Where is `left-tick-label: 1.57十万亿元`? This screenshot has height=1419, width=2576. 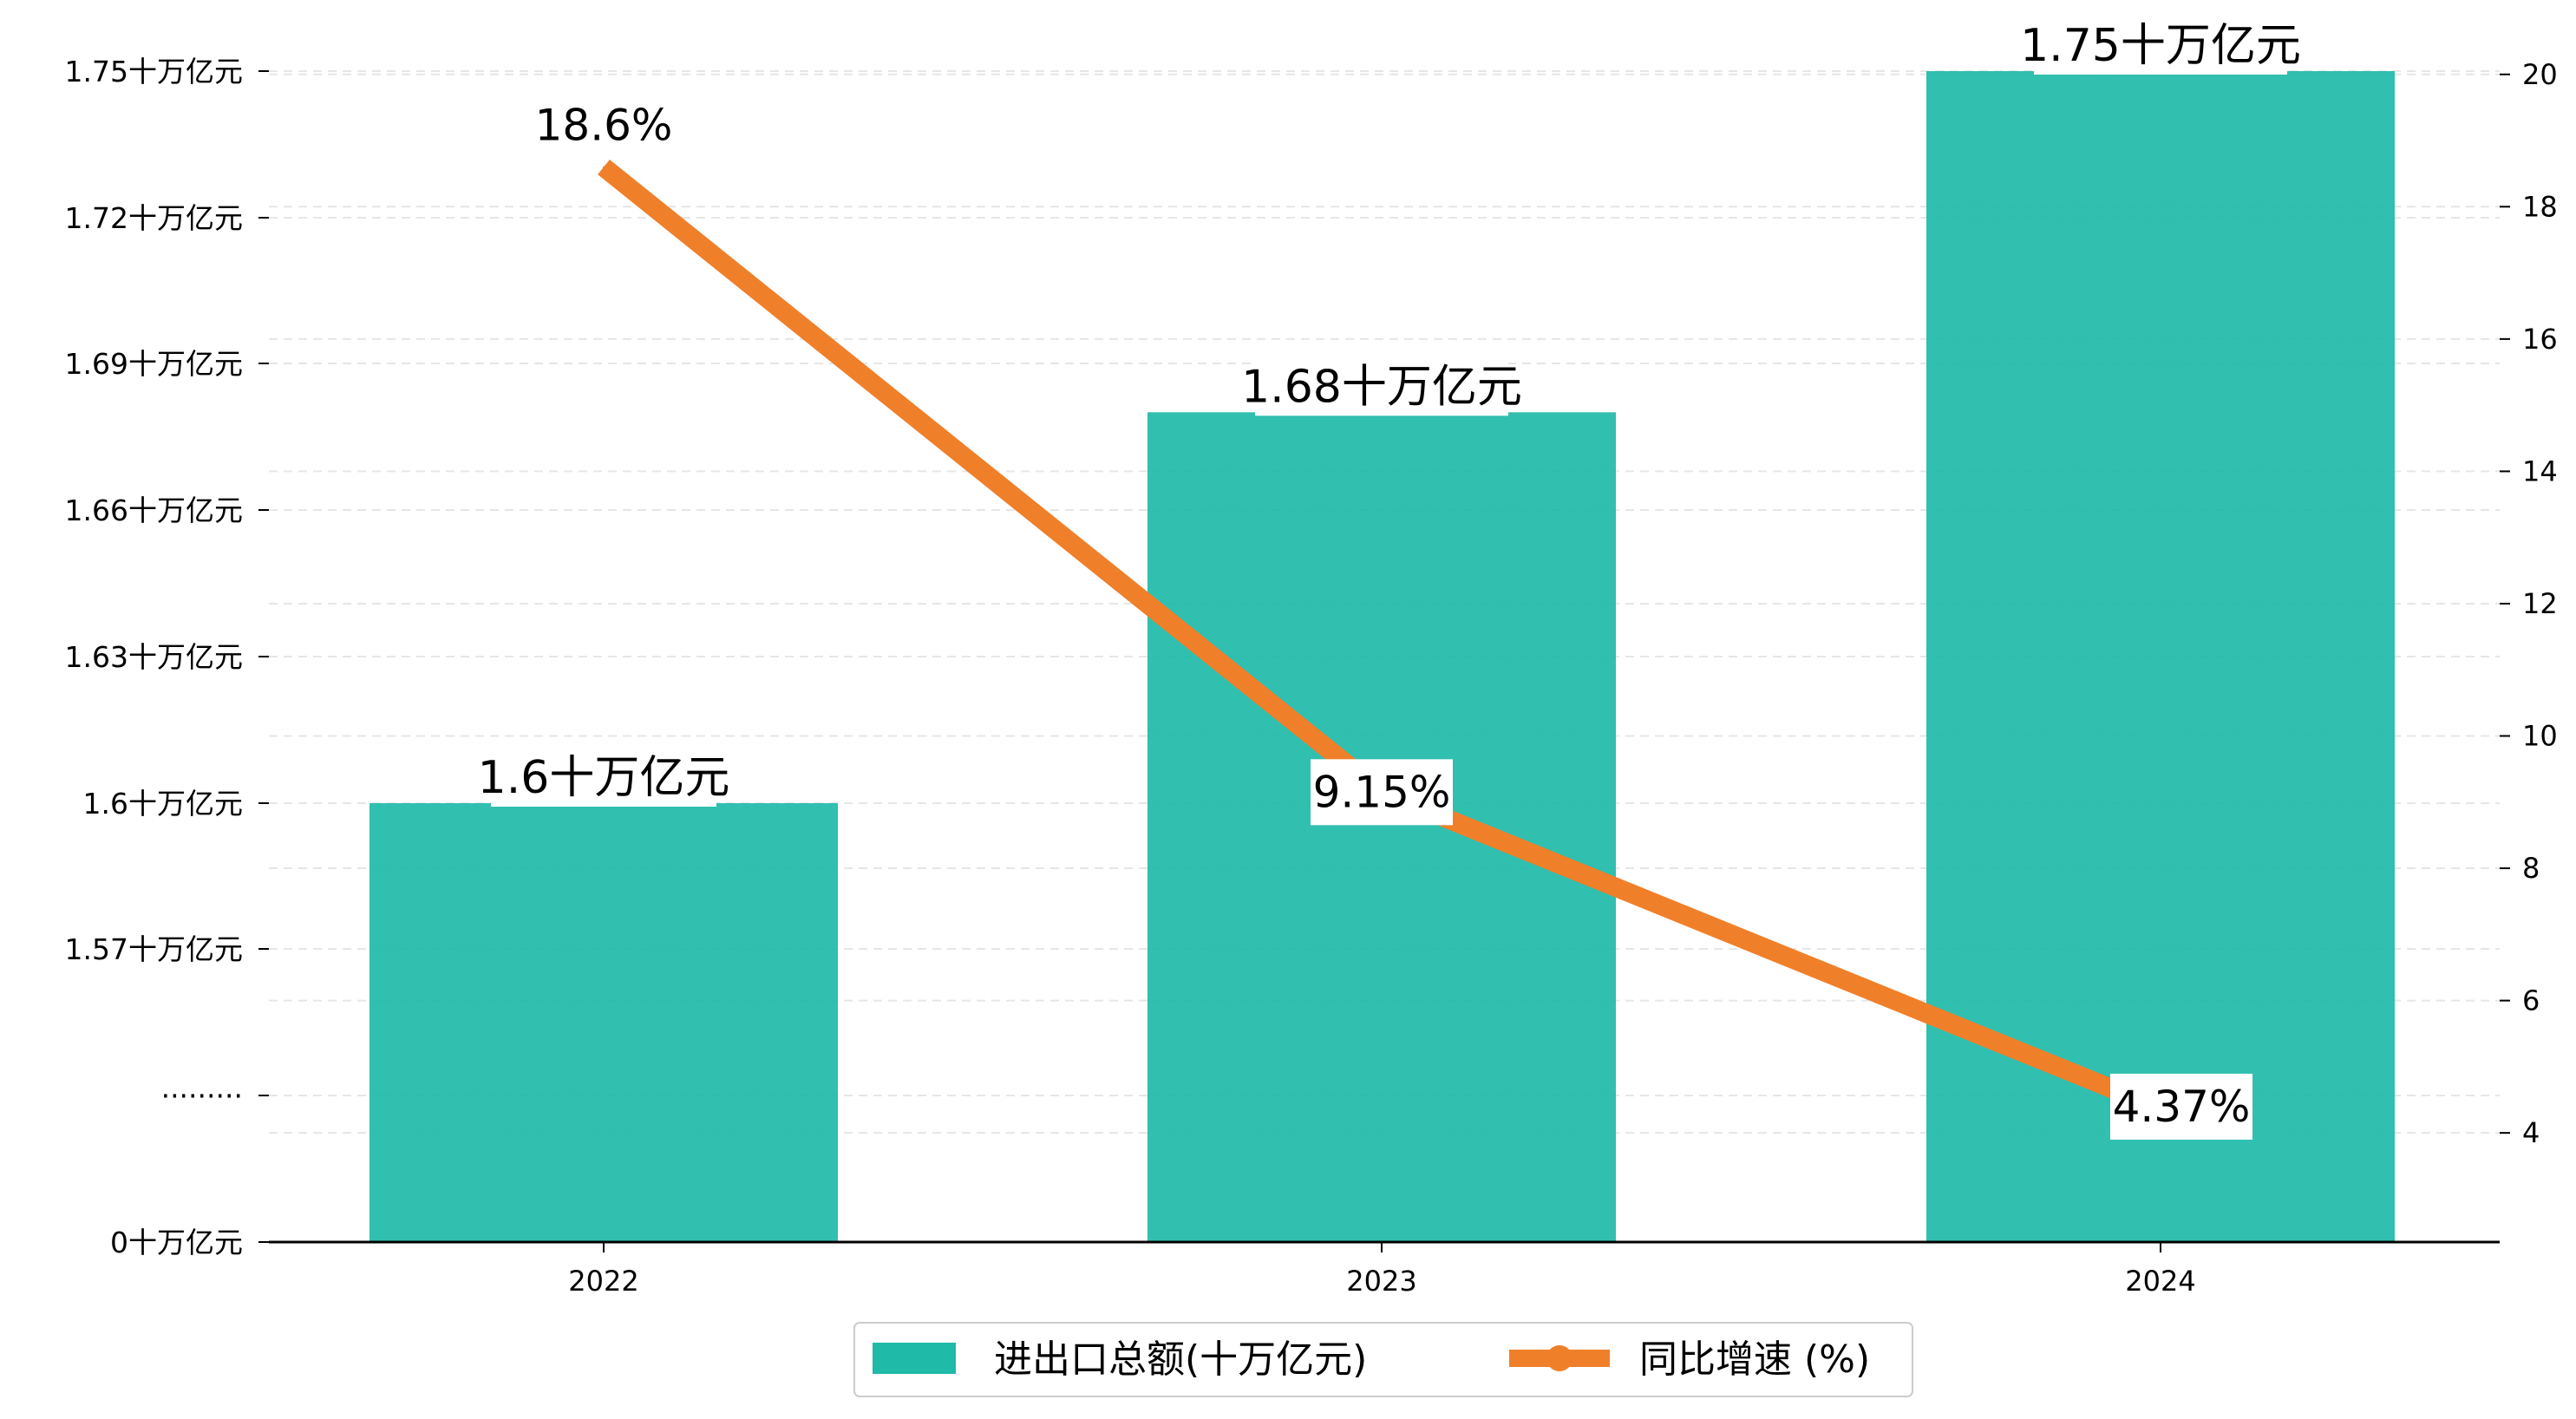
left-tick-label: 1.57十万亿元 is located at coordinates (154, 949).